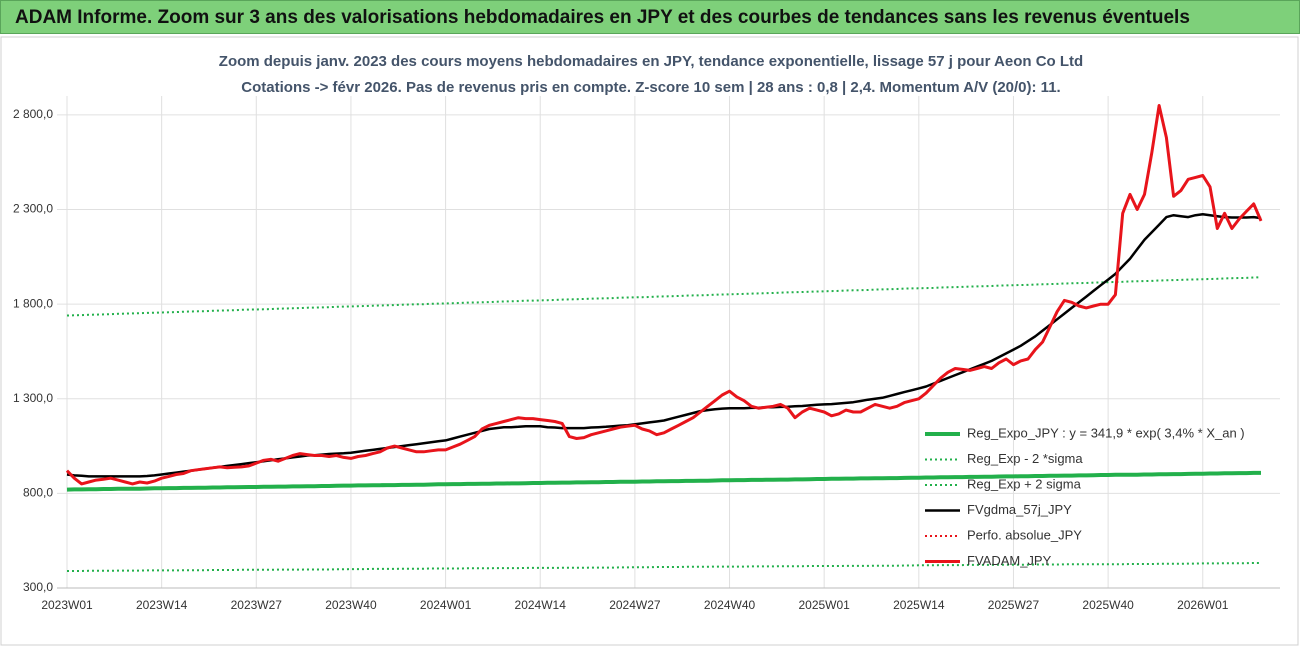 This screenshot has height=647, width=1302. Describe the element at coordinates (162, 605) in the screenshot. I see `x-tick-label: 2023W14` at that location.